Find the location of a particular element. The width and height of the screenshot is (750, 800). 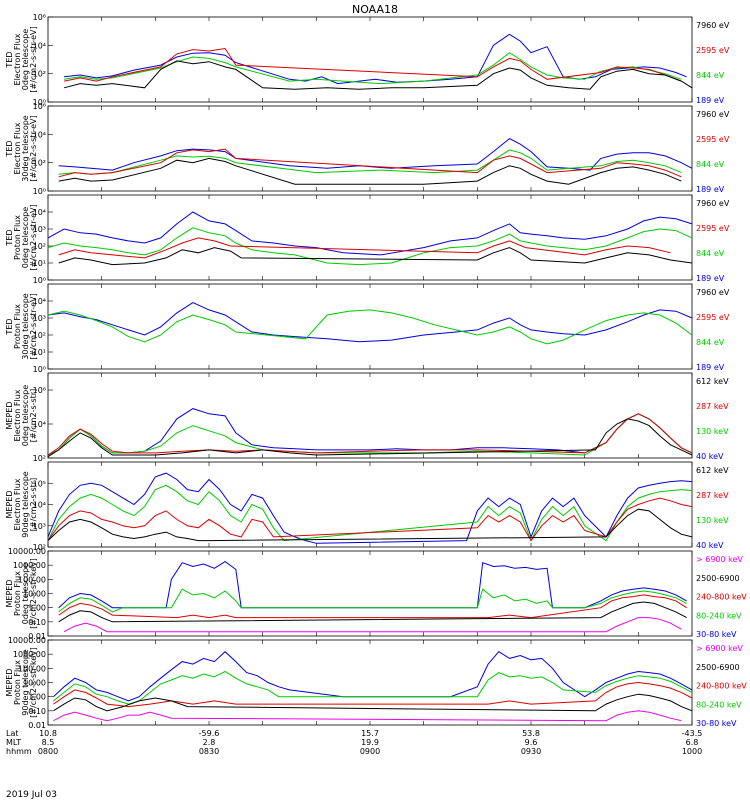

x-tick-label: 15.7 is located at coordinates (370, 733).